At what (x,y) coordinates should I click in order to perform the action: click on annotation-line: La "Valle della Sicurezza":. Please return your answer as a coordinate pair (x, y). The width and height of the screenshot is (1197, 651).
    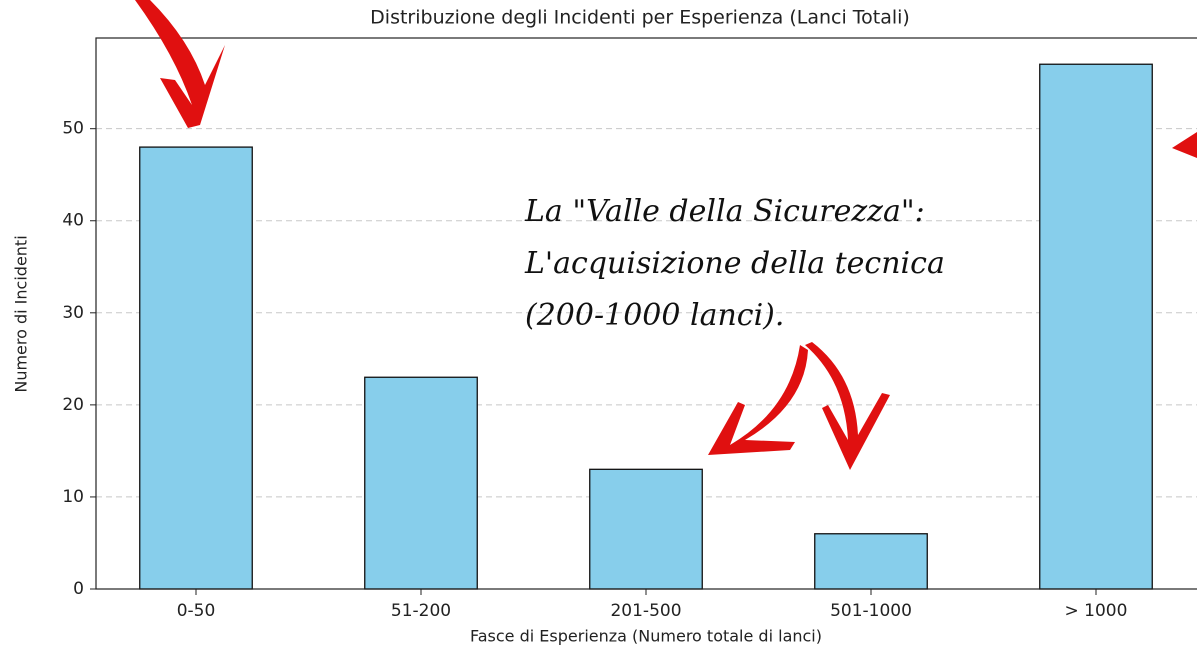
    Looking at the image, I should click on (724, 211).